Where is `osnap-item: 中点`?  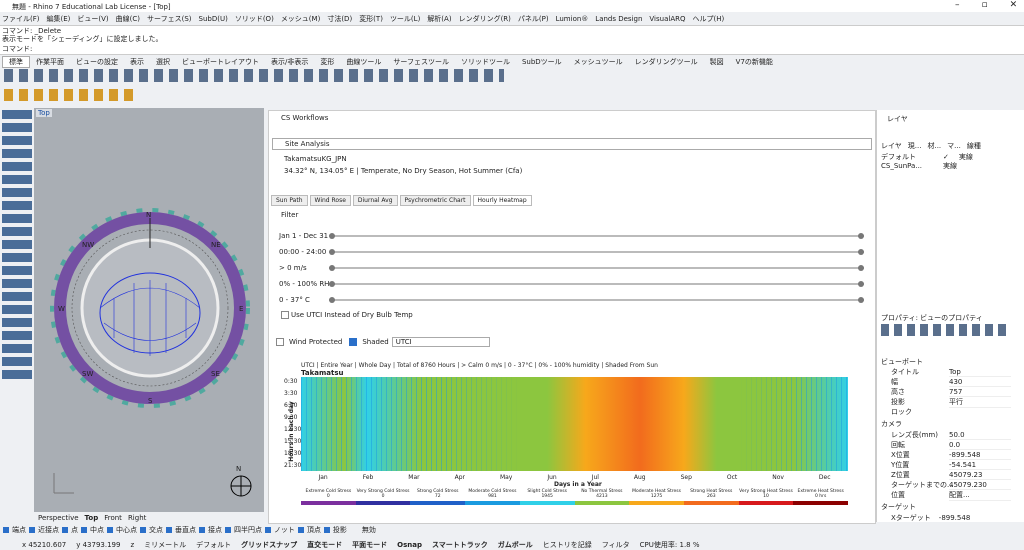
osnap-item: 中点 is located at coordinates (97, 530).